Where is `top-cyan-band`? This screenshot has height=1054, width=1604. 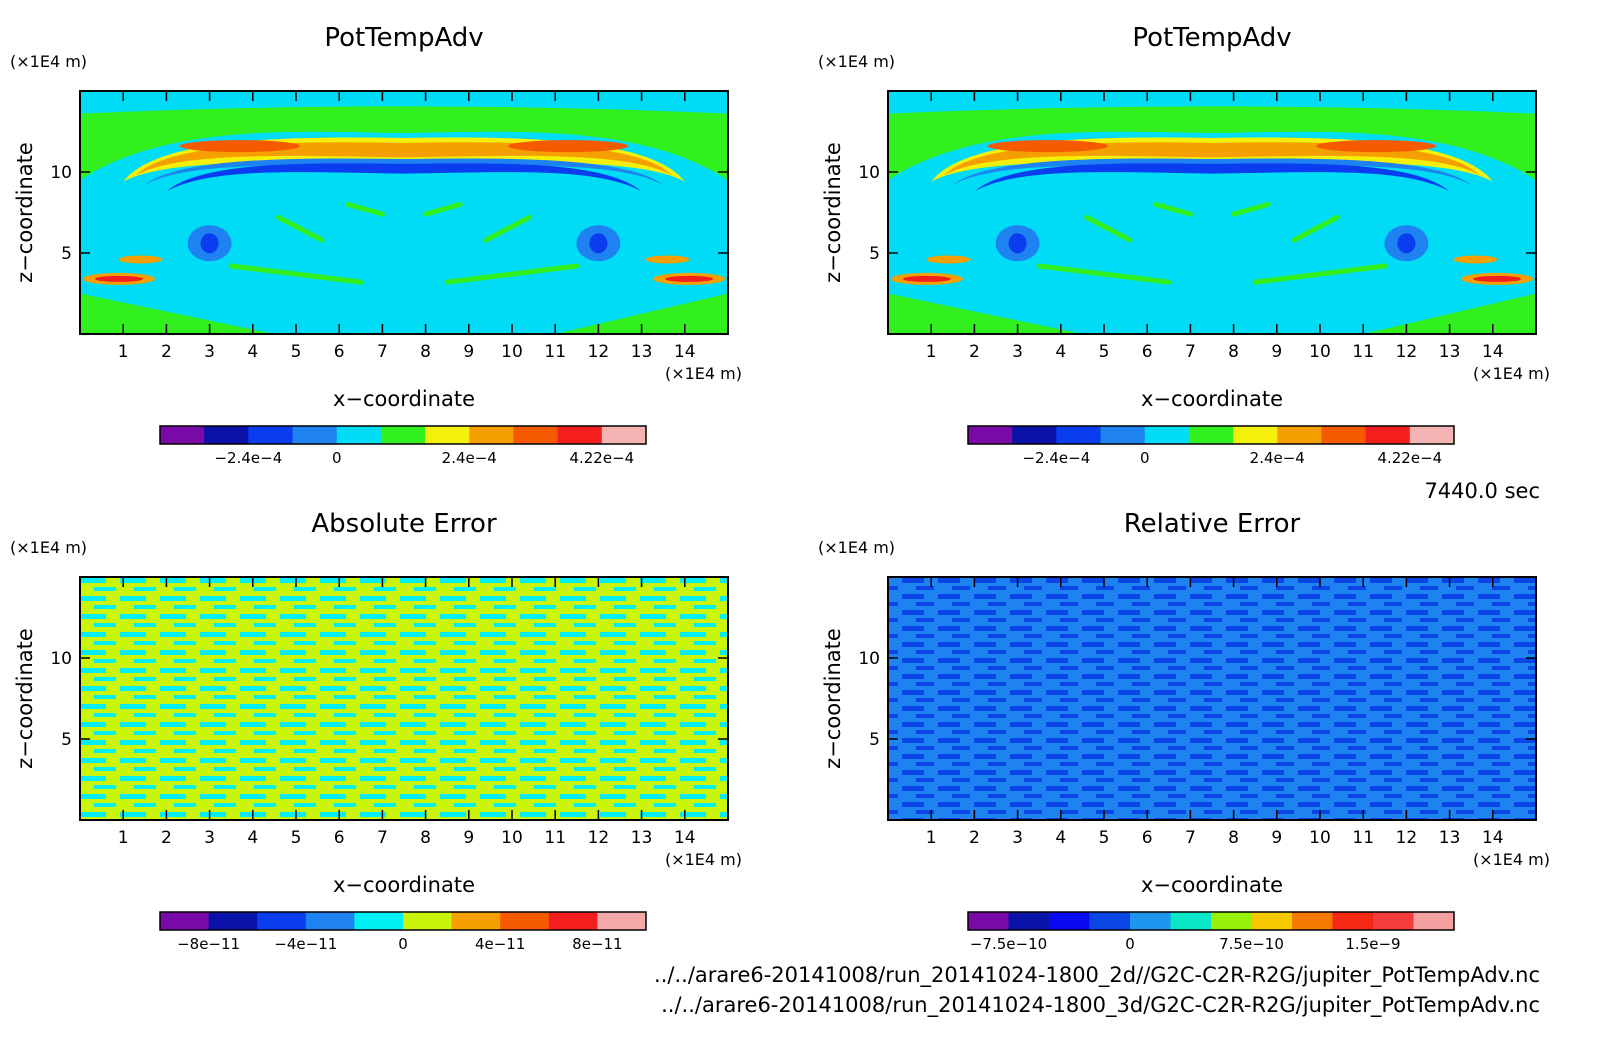
top-cyan-band is located at coordinates (404, 102).